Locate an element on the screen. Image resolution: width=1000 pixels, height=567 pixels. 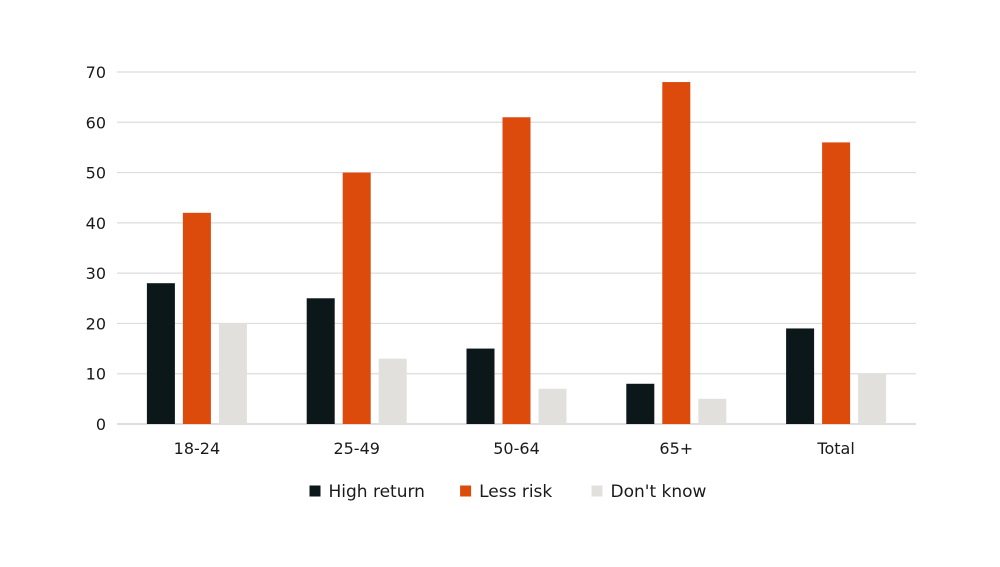
y-axis-ticks: 0 10 20 30 40 50 60 70 is located at coordinates (96, 248).